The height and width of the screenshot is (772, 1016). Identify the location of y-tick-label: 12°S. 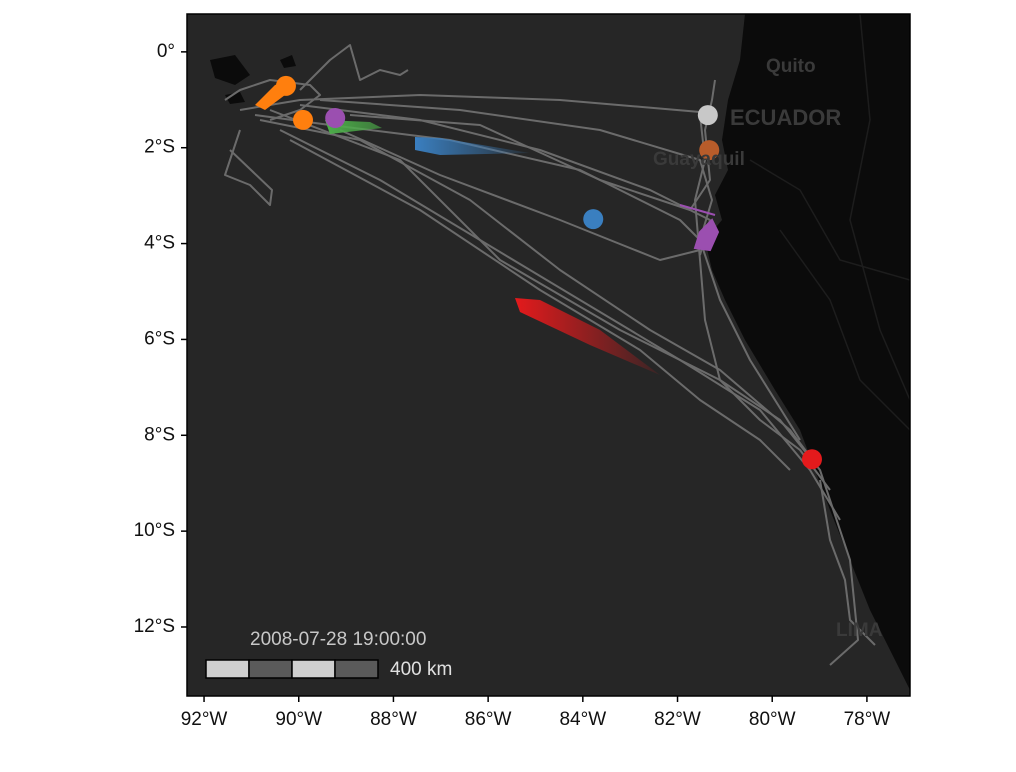
(154, 626).